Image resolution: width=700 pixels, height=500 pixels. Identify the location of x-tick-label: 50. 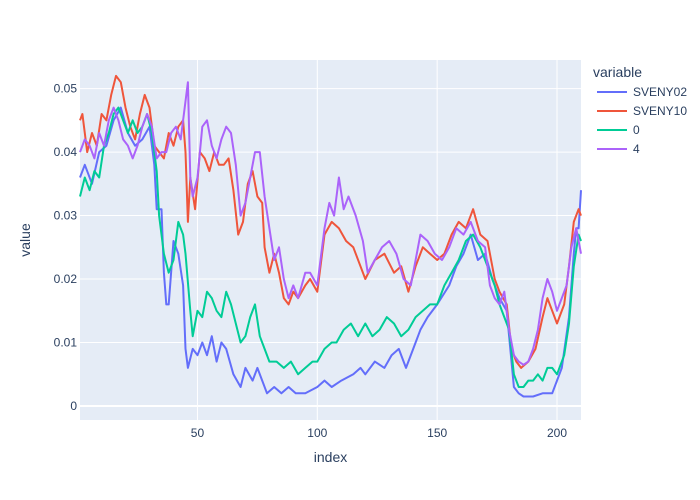
(198, 433).